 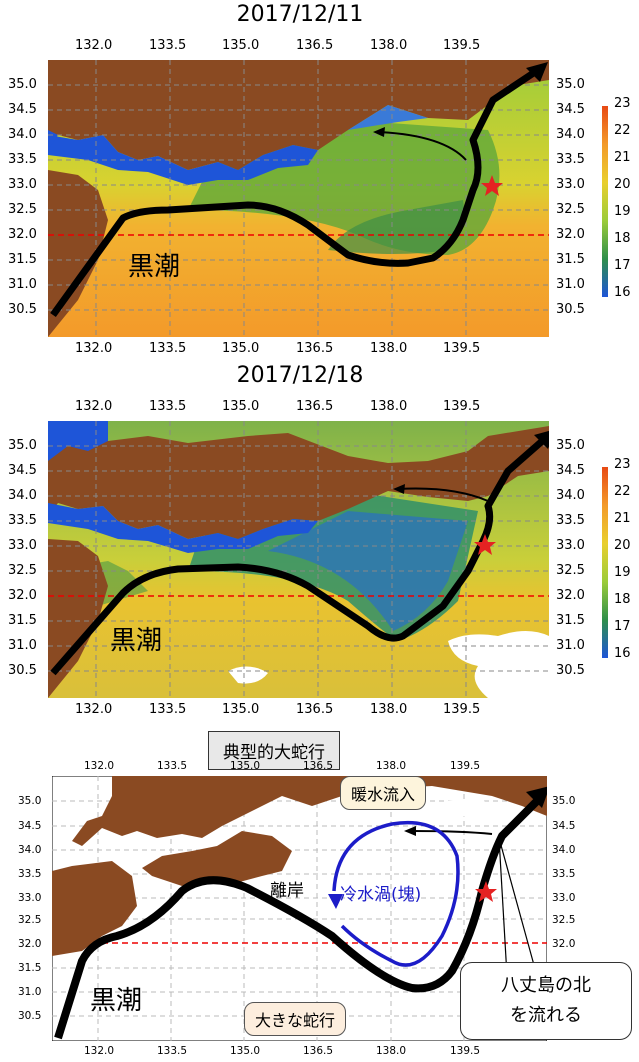 I want to click on panel1-ytick-right: 32.0, so click(x=570, y=234).